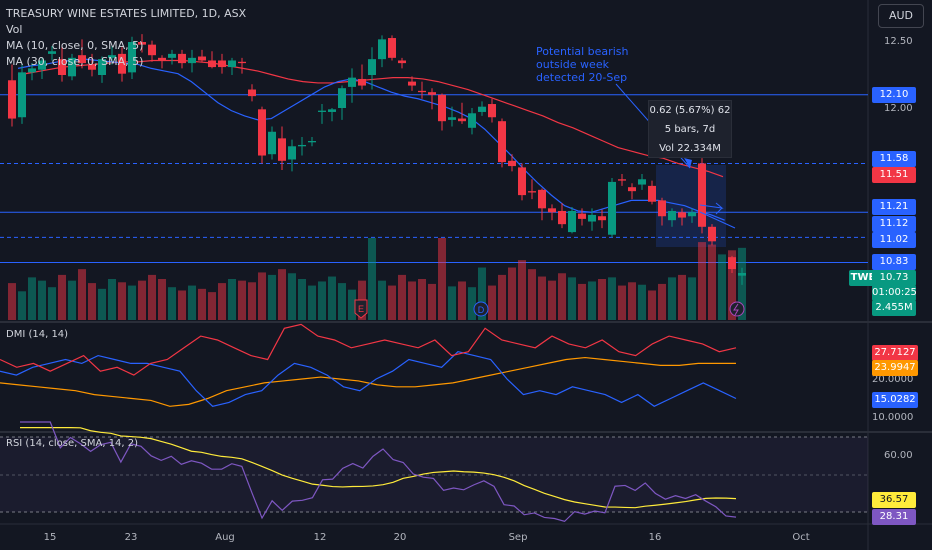 This screenshot has width=932, height=550. What do you see at coordinates (75, 45) in the screenshot?
I see `ma10-indicator-label: MA (10, close, 0, SMA, 5)` at bounding box center [75, 45].